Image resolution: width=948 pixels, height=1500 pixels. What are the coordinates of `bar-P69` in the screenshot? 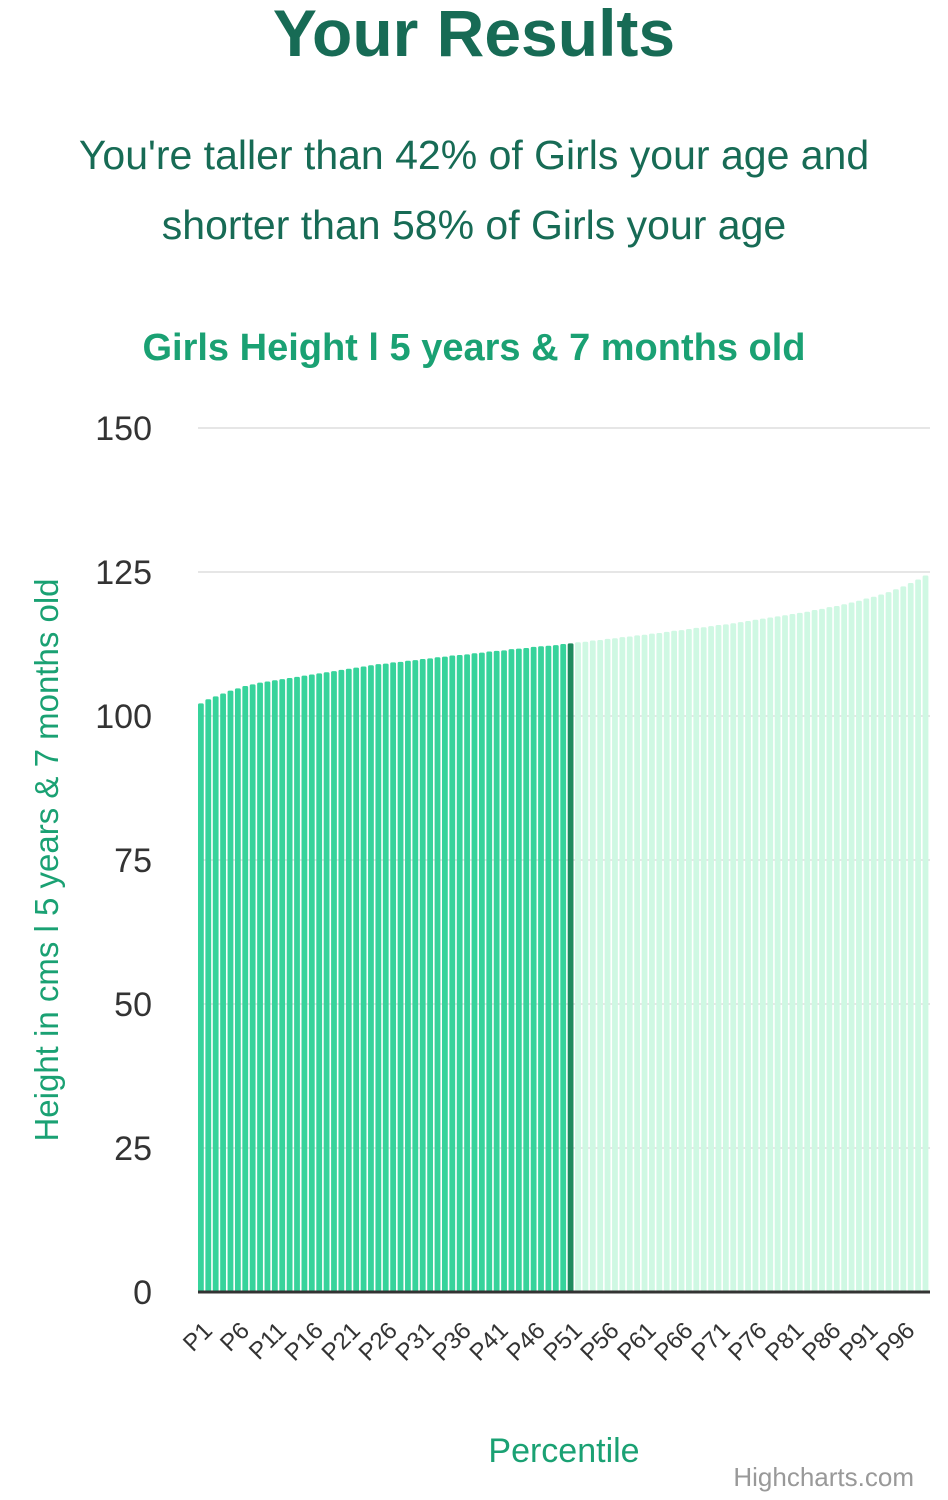 It's located at (703, 959).